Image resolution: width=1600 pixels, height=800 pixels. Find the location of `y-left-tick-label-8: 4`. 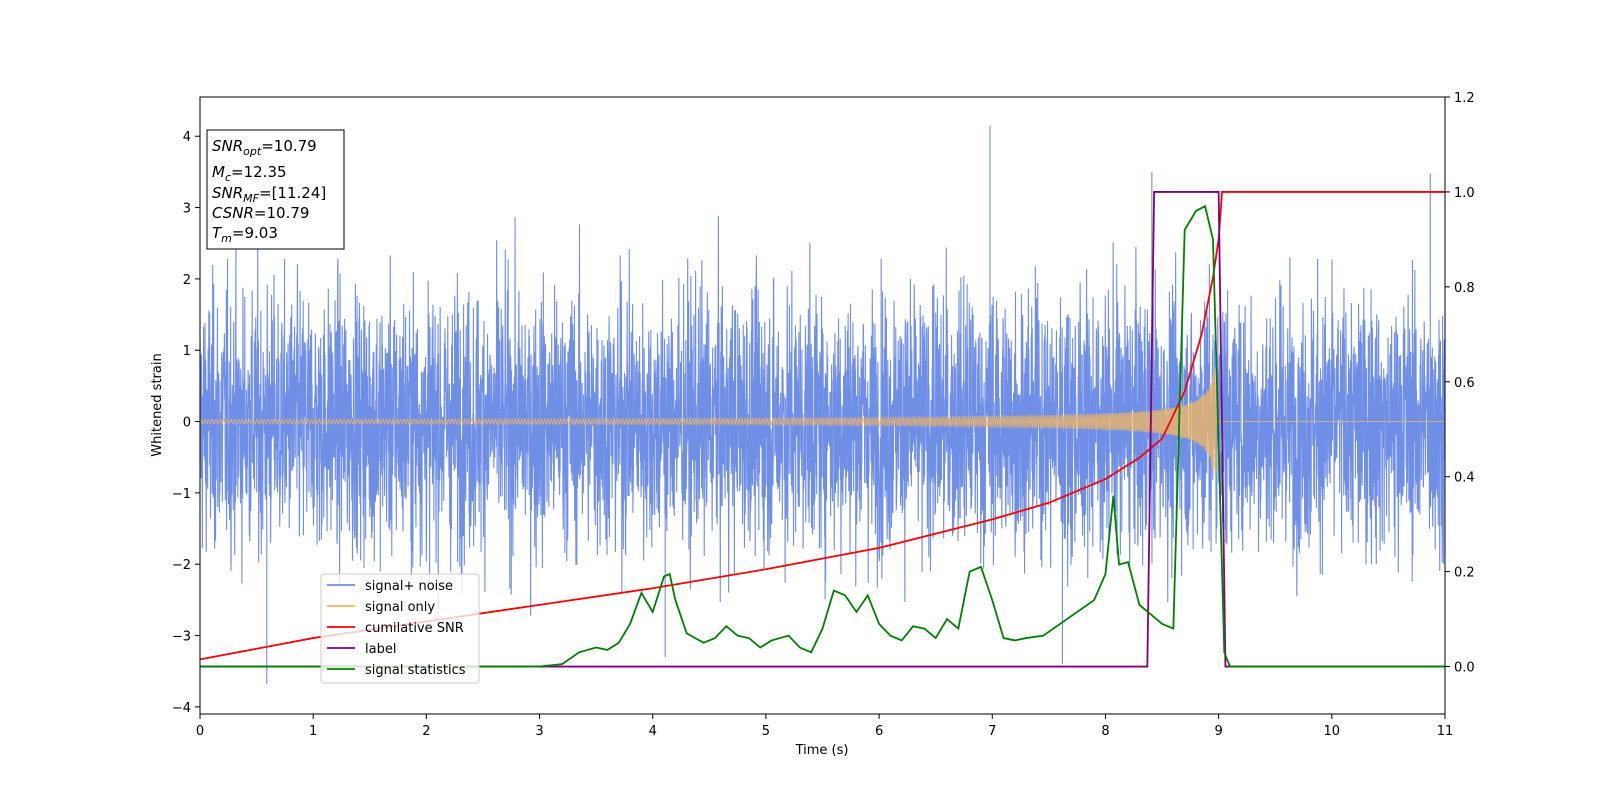

y-left-tick-label-8: 4 is located at coordinates (187, 137).